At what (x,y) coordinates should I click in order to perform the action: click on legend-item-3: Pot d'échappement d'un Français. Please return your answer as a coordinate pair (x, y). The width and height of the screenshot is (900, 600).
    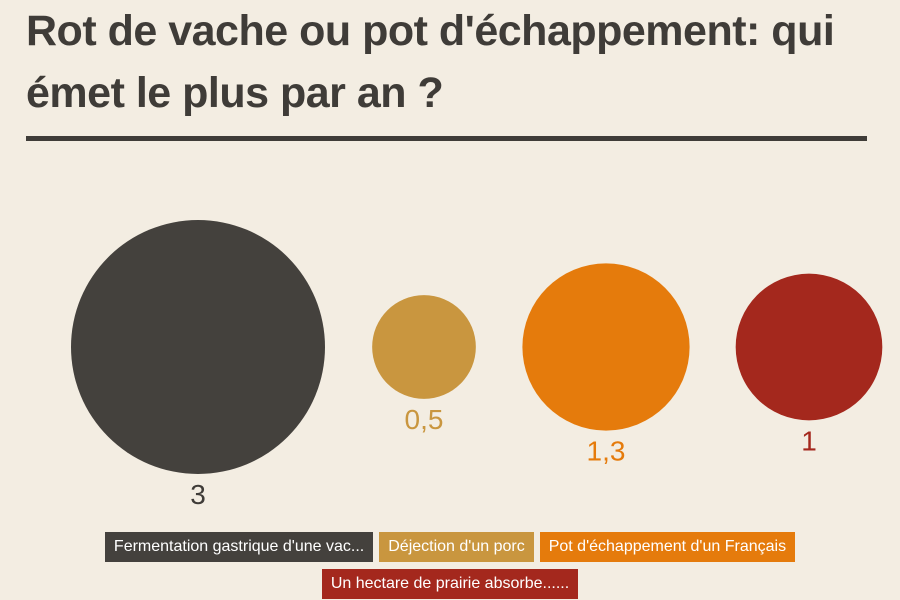
    Looking at the image, I should click on (667, 547).